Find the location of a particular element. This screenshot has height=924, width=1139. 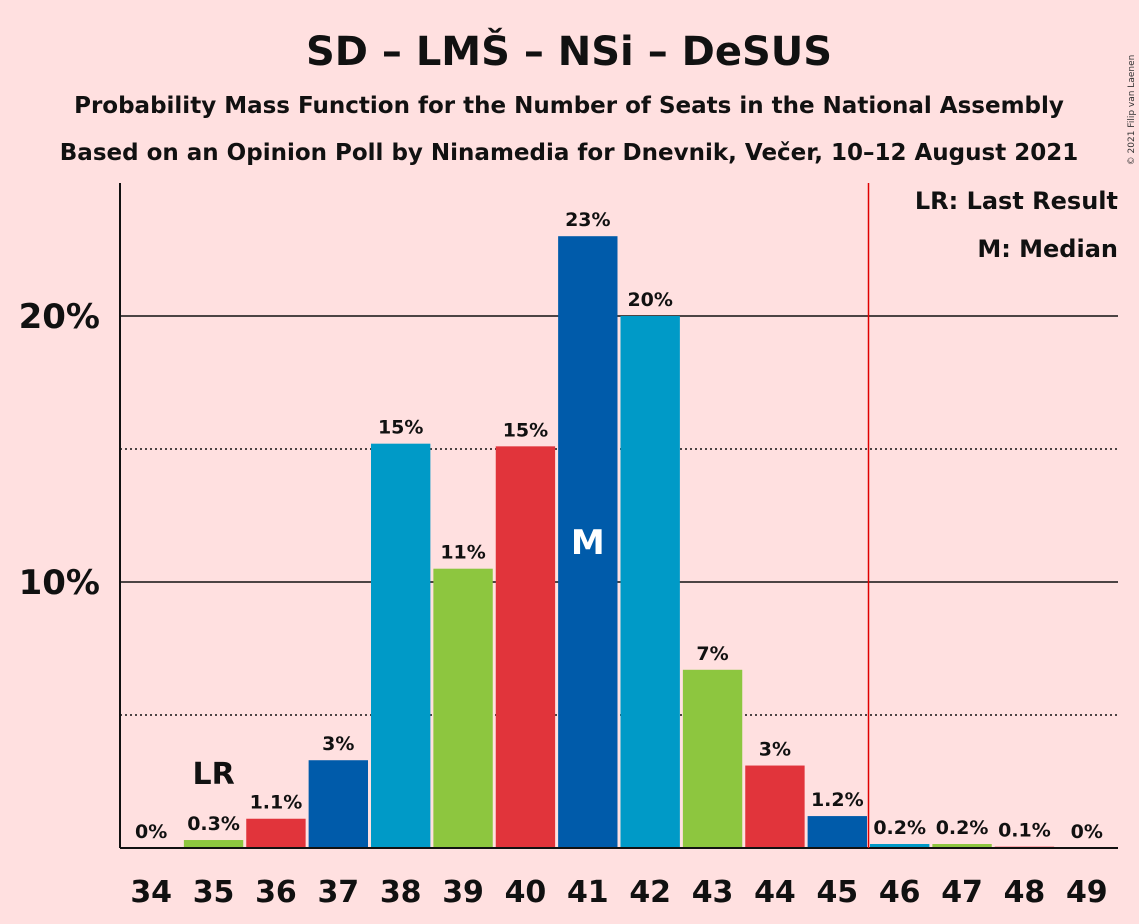

data-label: 1.1% is located at coordinates (276, 803).